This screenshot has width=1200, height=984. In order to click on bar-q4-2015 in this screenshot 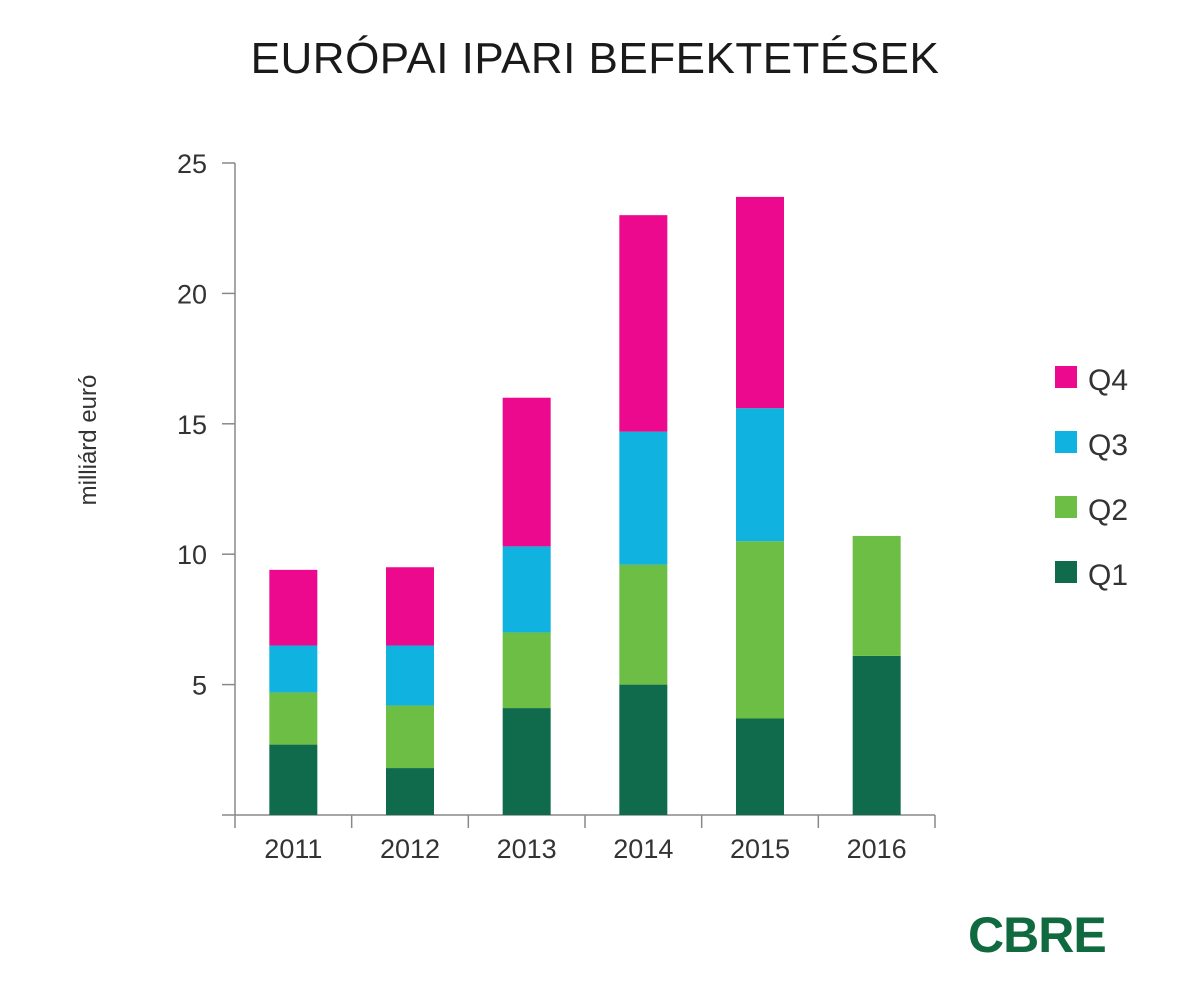, I will do `click(760, 302)`.